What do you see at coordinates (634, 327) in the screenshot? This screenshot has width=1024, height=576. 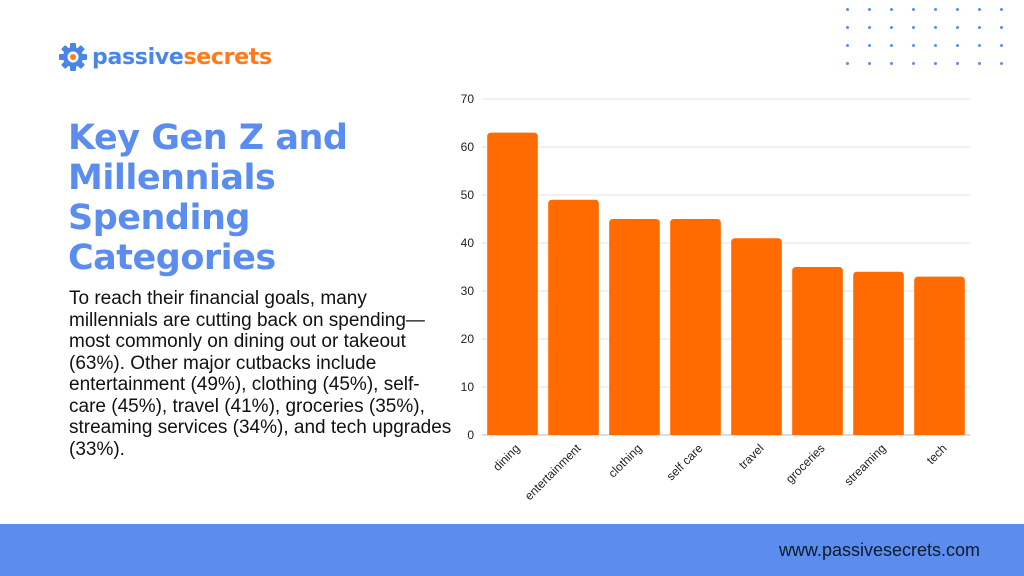 I see `bar-clothing` at bounding box center [634, 327].